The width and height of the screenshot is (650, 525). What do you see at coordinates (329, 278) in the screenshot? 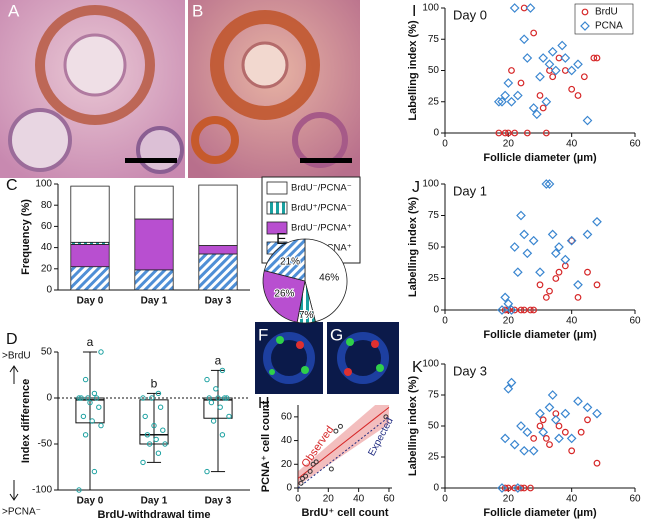
I see `slice-label: 46%` at bounding box center [329, 278].